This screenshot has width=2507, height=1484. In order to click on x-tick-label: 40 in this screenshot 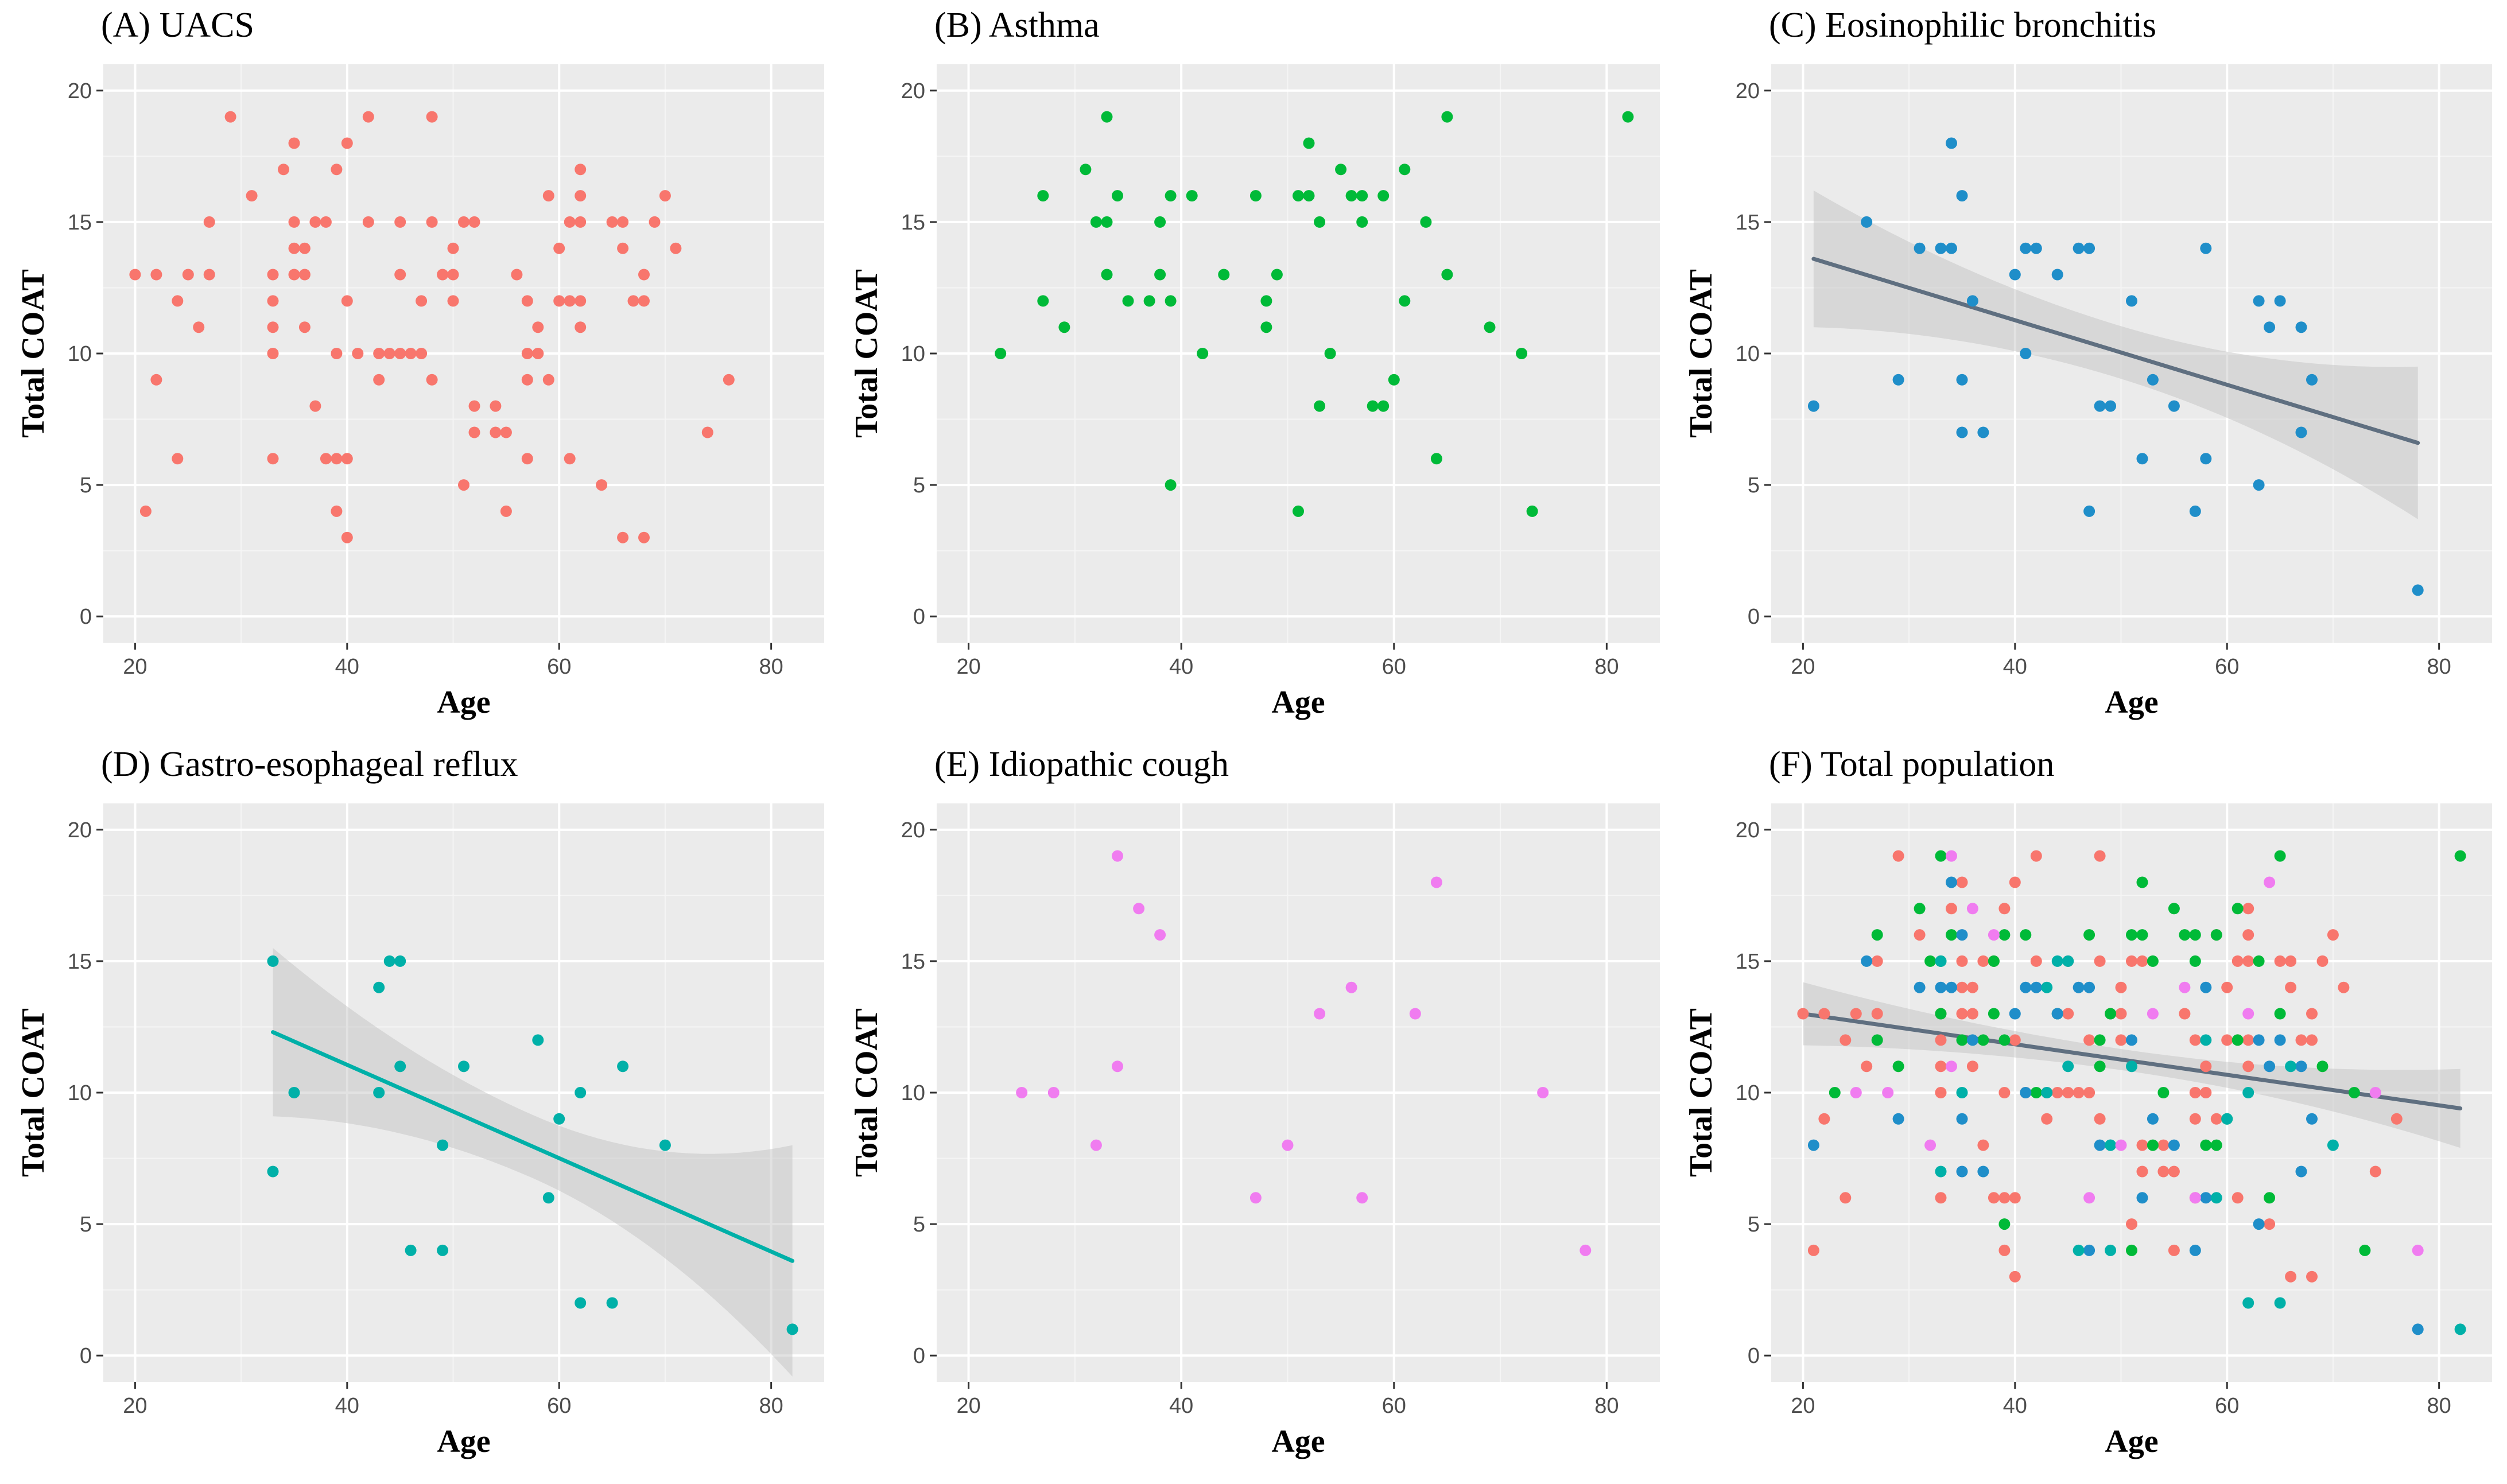, I will do `click(347, 667)`.